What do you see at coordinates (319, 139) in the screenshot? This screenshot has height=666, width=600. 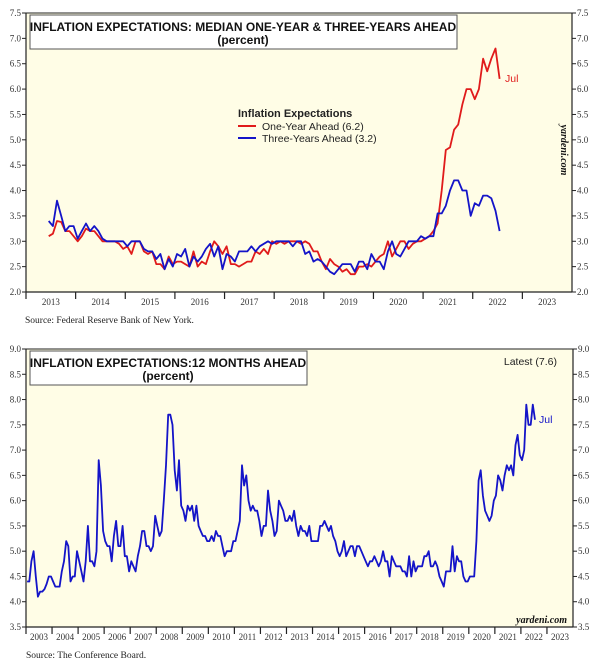 I see `legend-label-three-years: Three-Years Ahead (3.2)` at bounding box center [319, 139].